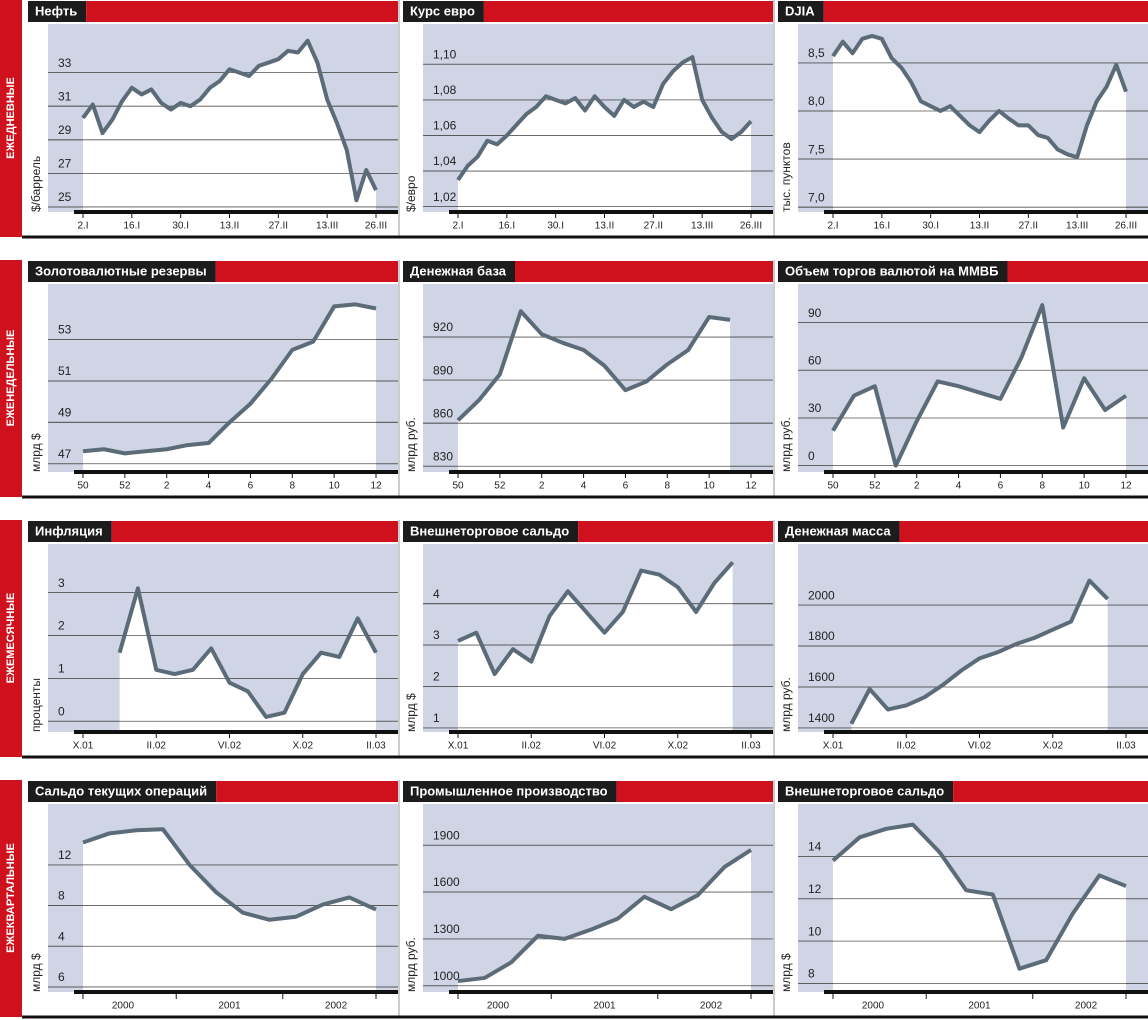 Image resolution: width=1148 pixels, height=1020 pixels. I want to click on chart-title: Курс евро, so click(442, 10).